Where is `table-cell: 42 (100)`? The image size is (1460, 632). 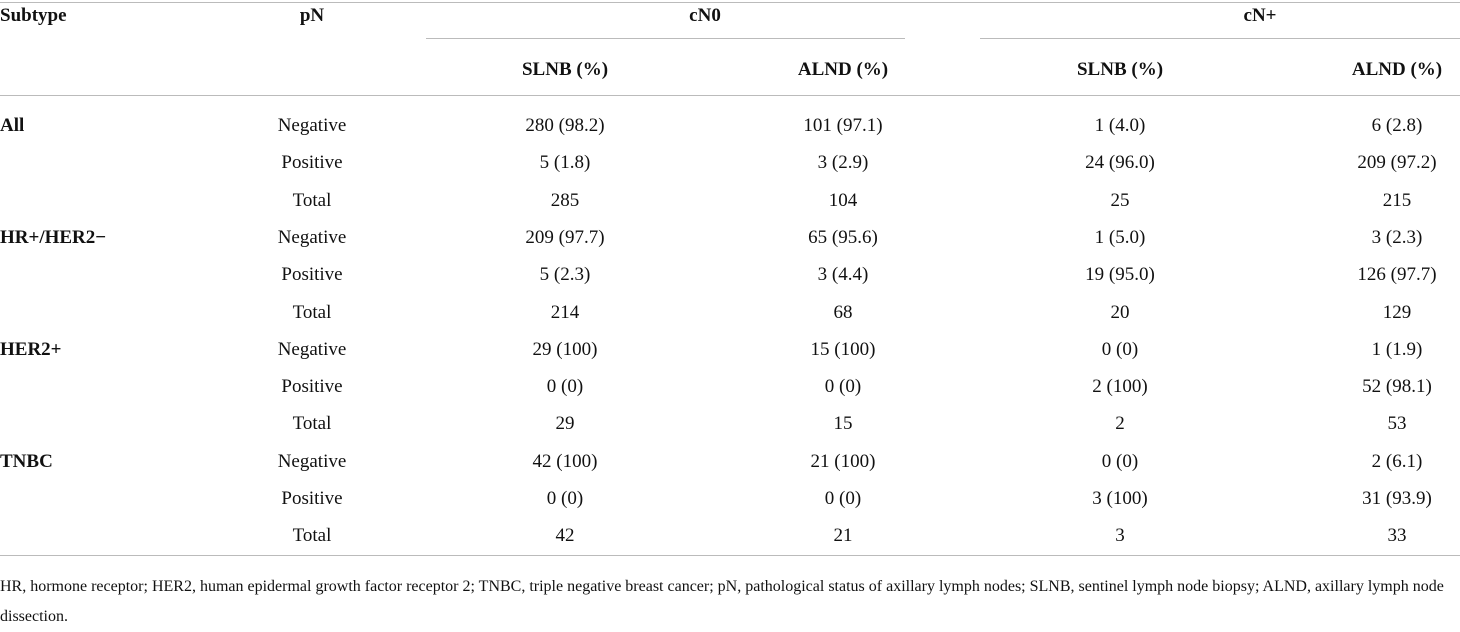 table-cell: 42 (100) is located at coordinates (565, 461).